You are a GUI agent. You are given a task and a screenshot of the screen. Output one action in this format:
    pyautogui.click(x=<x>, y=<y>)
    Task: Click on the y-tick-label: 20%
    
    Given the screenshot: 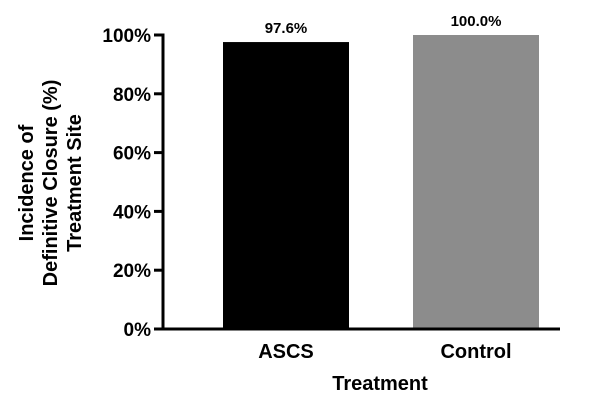 What is the action you would take?
    pyautogui.click(x=132, y=271)
    